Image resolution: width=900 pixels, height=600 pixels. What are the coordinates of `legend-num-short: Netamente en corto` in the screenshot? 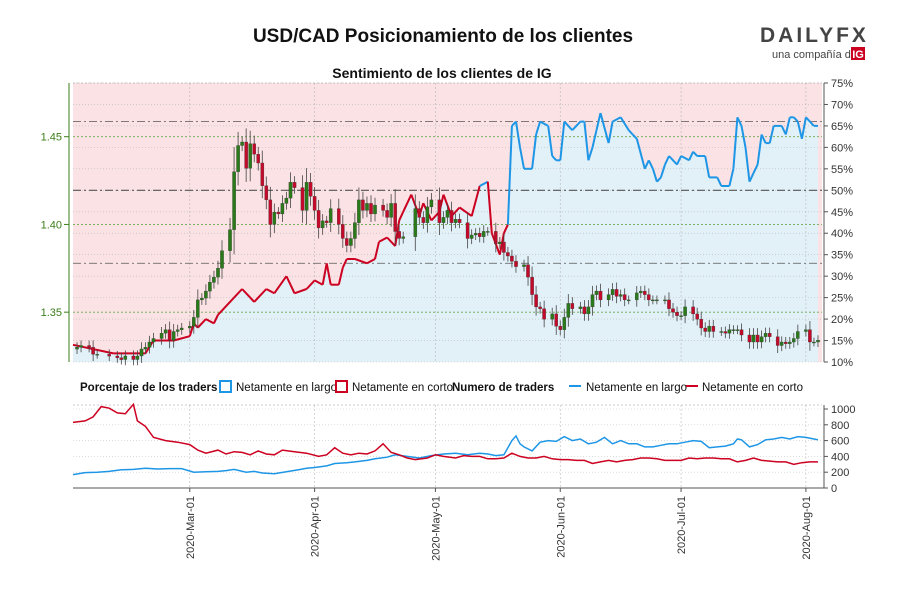 It's located at (752, 388).